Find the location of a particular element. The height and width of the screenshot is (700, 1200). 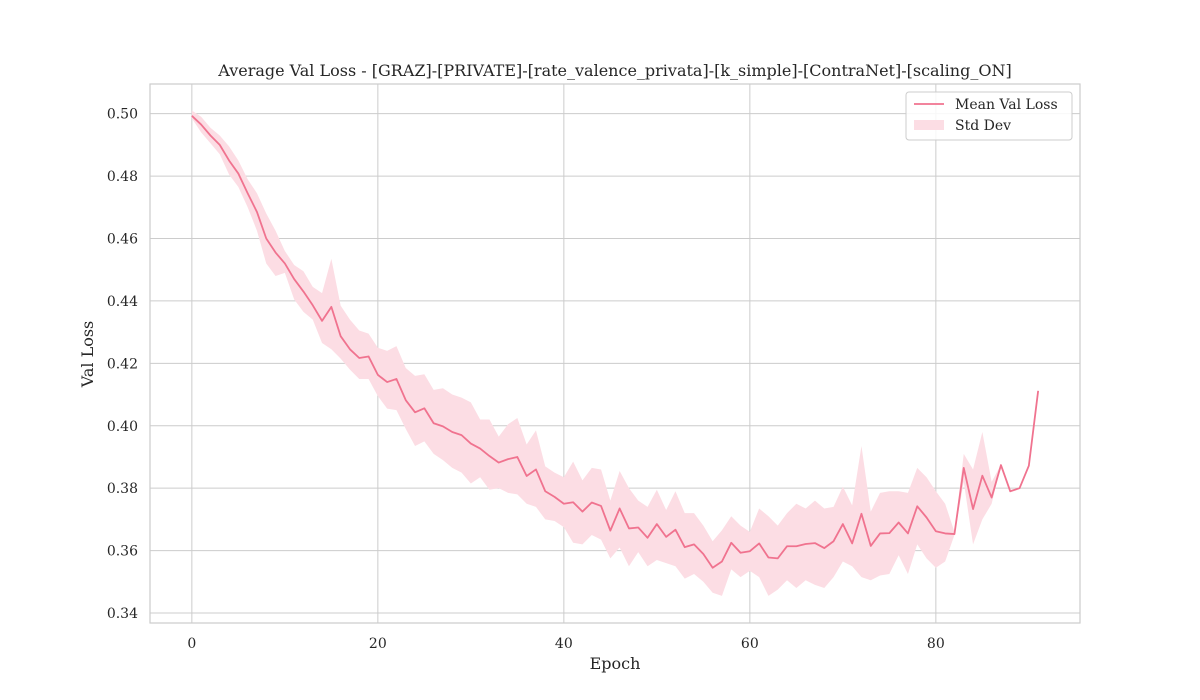

x-tick-labels: 0 20 40 60 80 is located at coordinates (565, 644).